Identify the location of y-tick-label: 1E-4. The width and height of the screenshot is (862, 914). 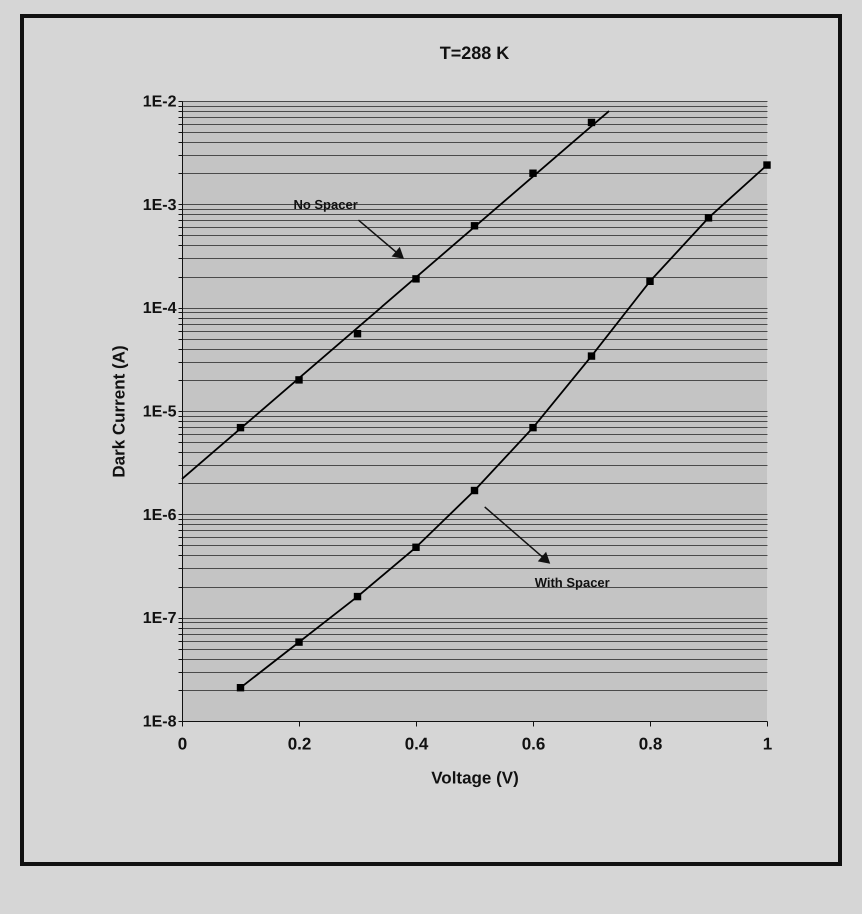
(159, 309).